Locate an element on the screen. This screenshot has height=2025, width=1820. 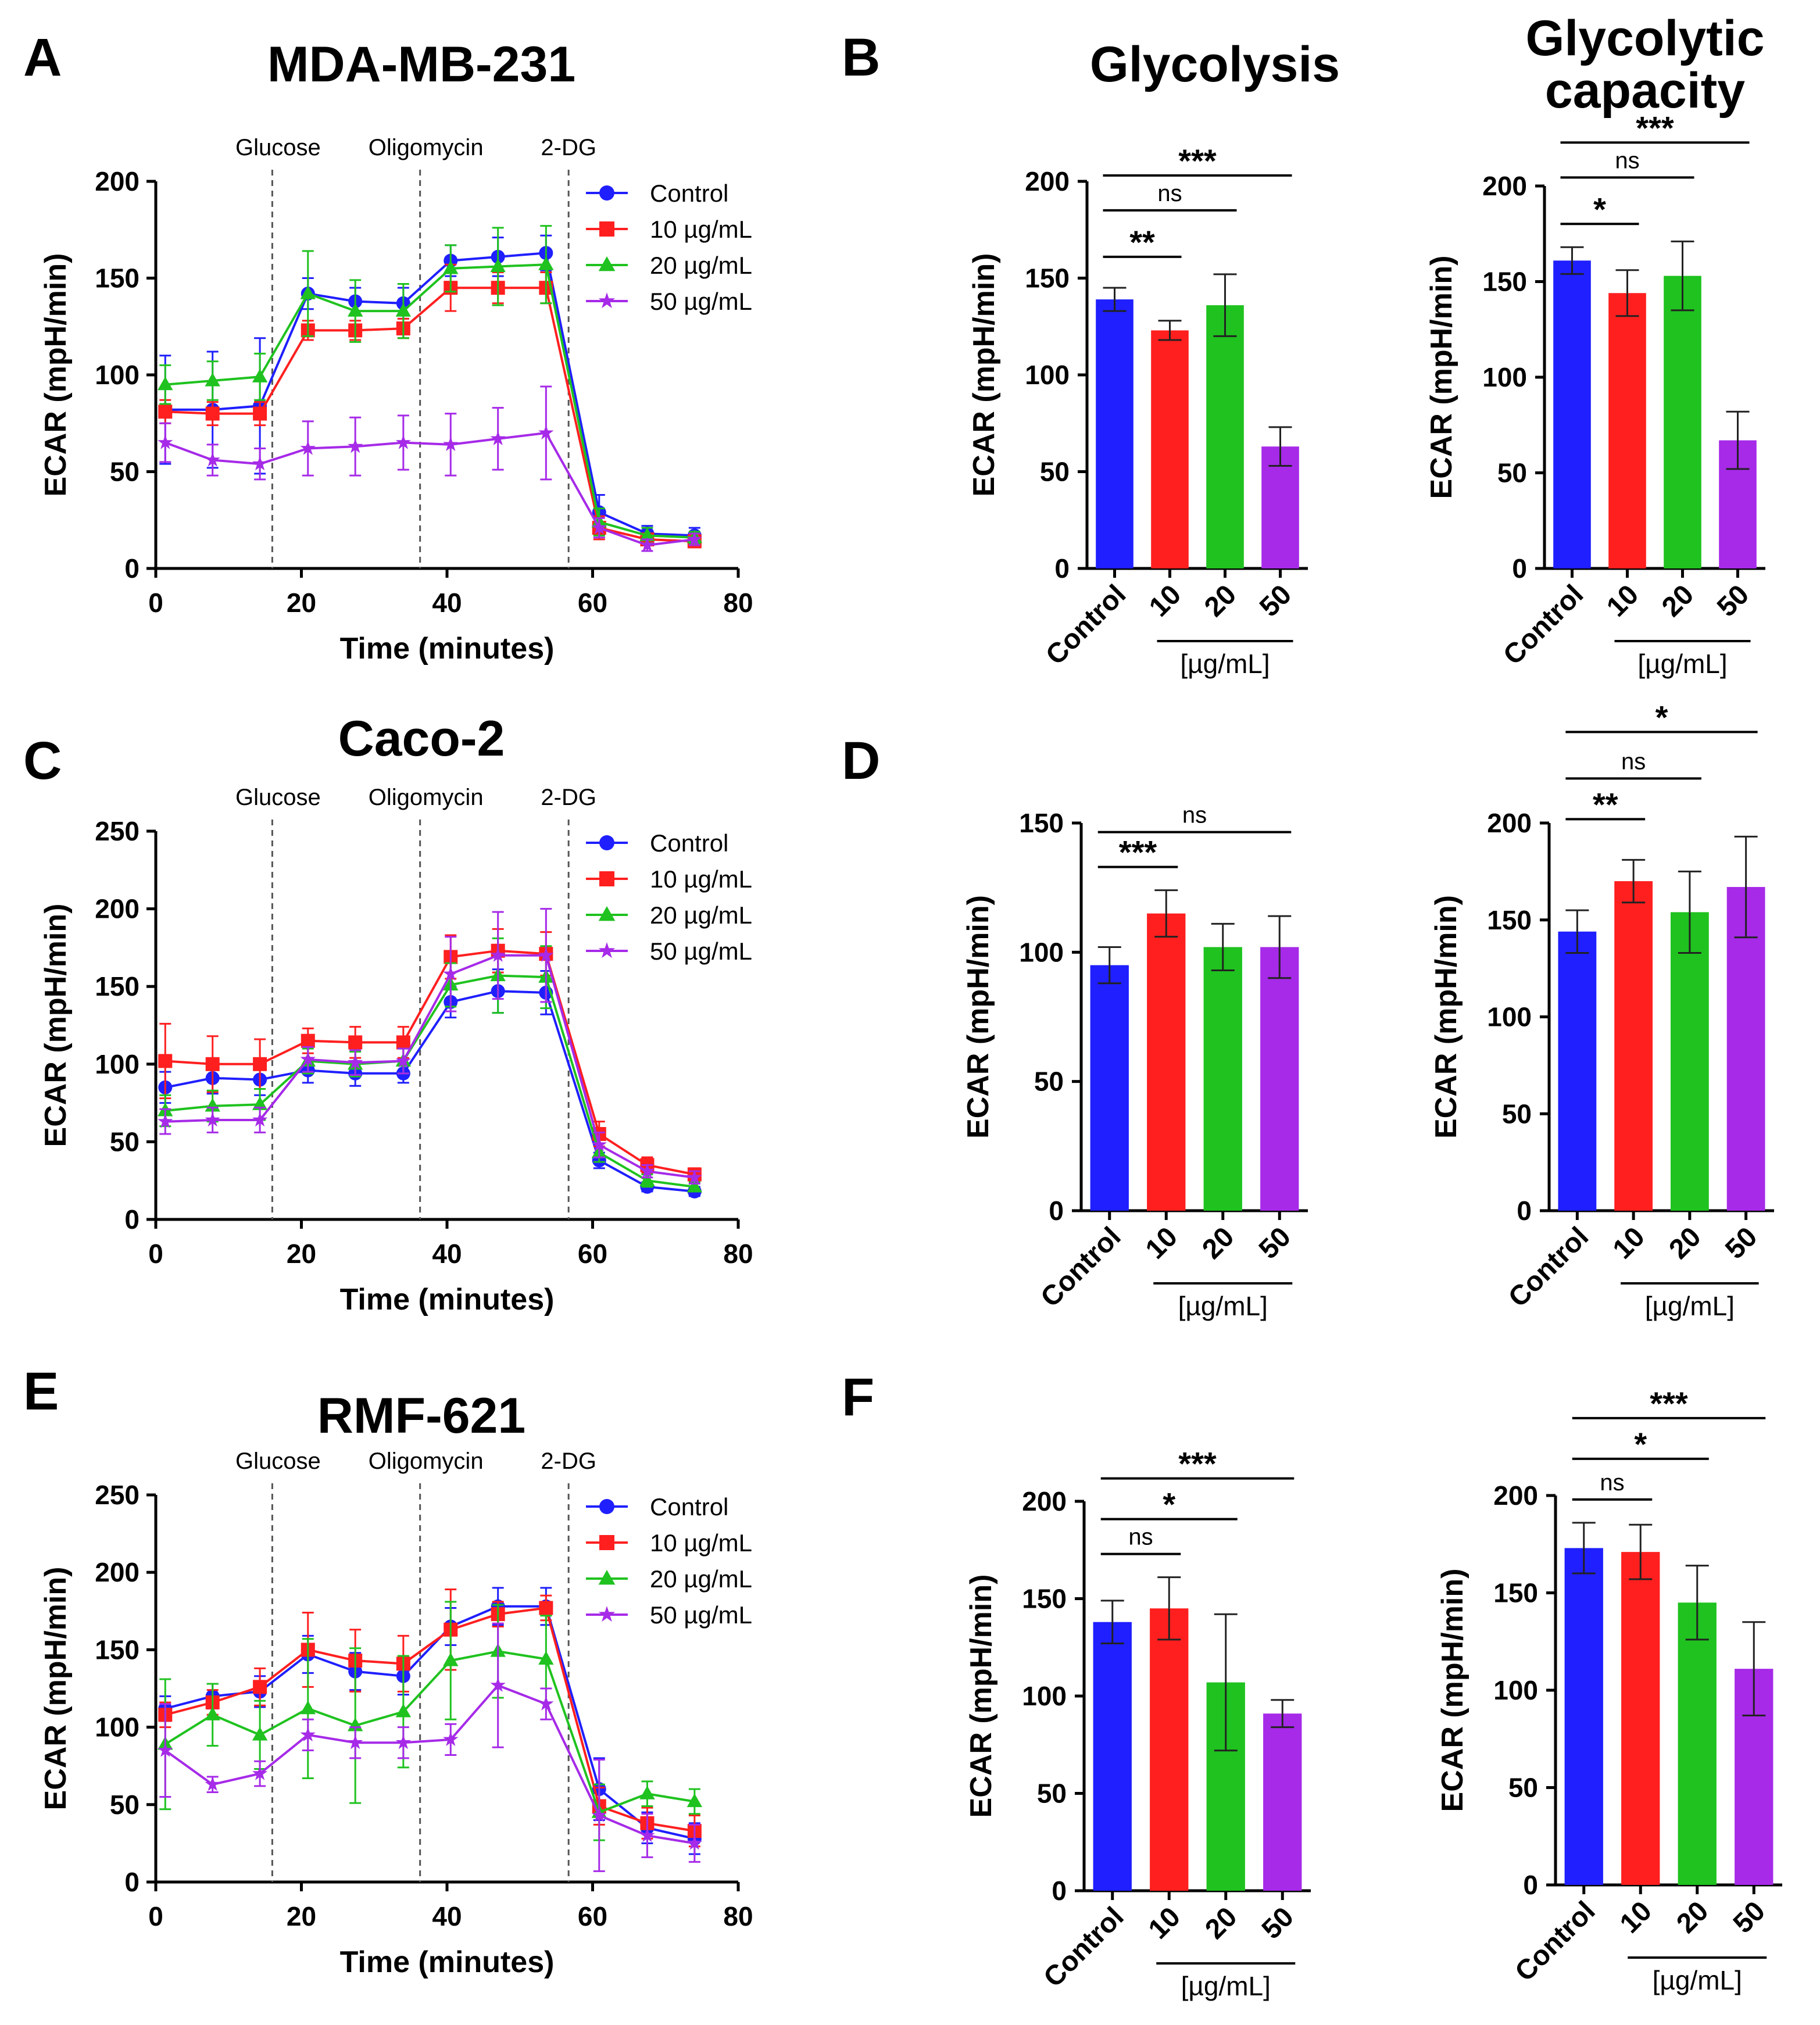
x-tick-label: 60 is located at coordinates (592, 603).